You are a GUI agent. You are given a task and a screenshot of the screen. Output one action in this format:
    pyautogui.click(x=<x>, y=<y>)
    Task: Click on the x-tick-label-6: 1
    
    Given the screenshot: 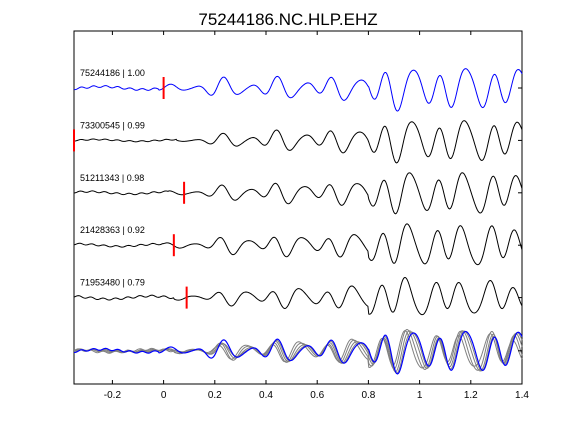 What is the action you would take?
    pyautogui.click(x=420, y=395)
    